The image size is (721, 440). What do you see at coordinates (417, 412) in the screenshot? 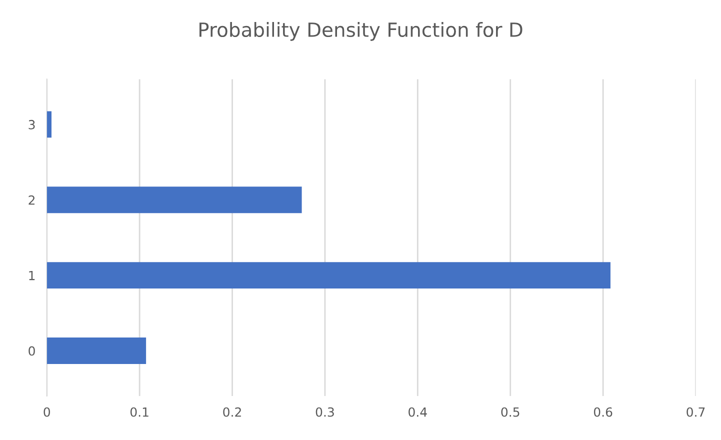
I see `x-tick-label: 0.4` at bounding box center [417, 412].